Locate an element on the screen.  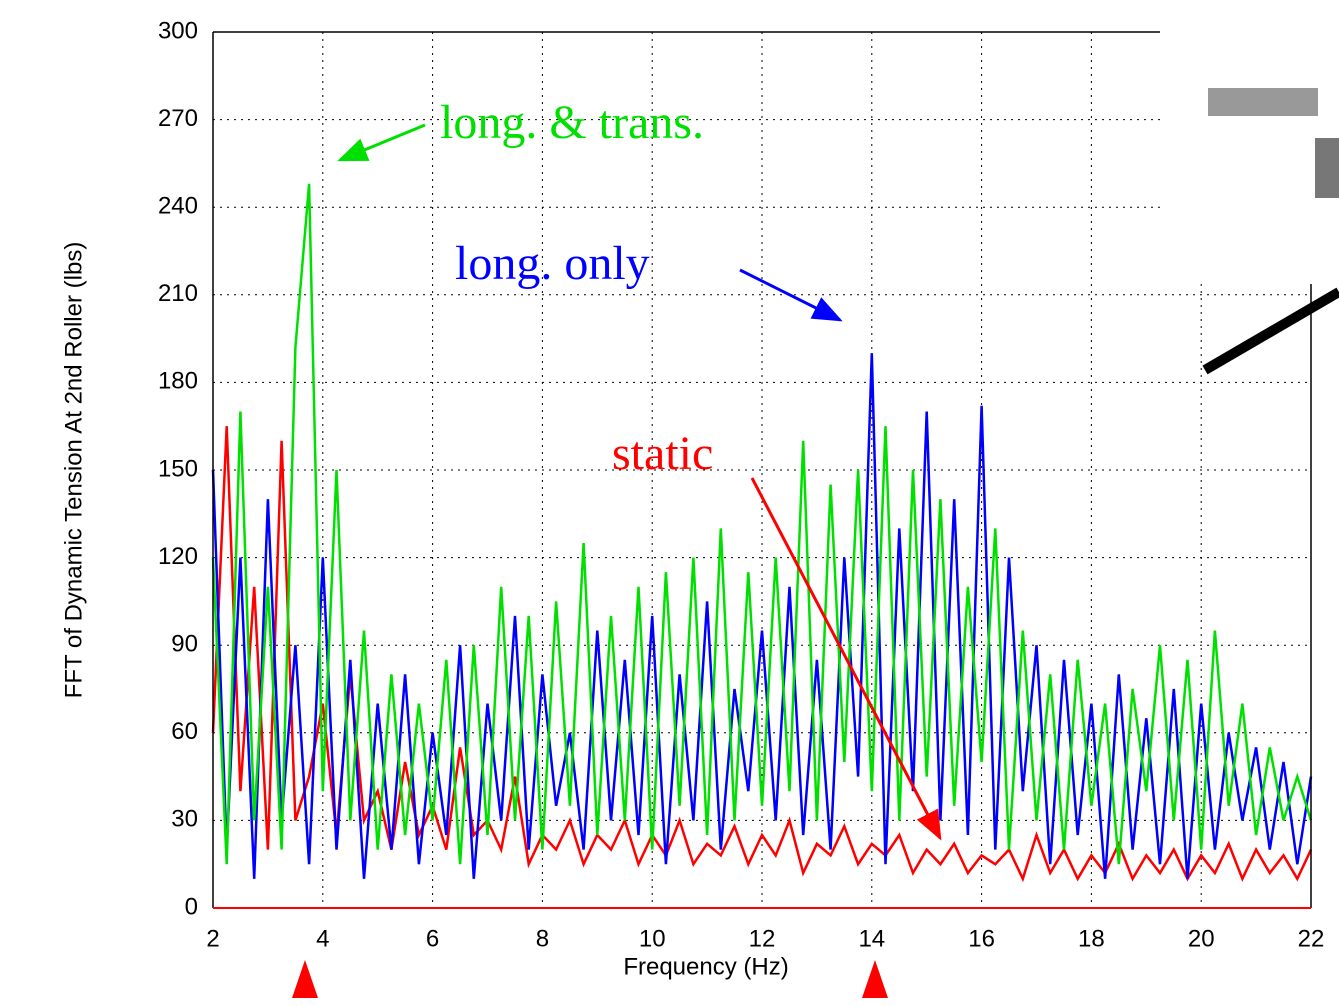
y-tick-label: 270 is located at coordinates (178, 118).